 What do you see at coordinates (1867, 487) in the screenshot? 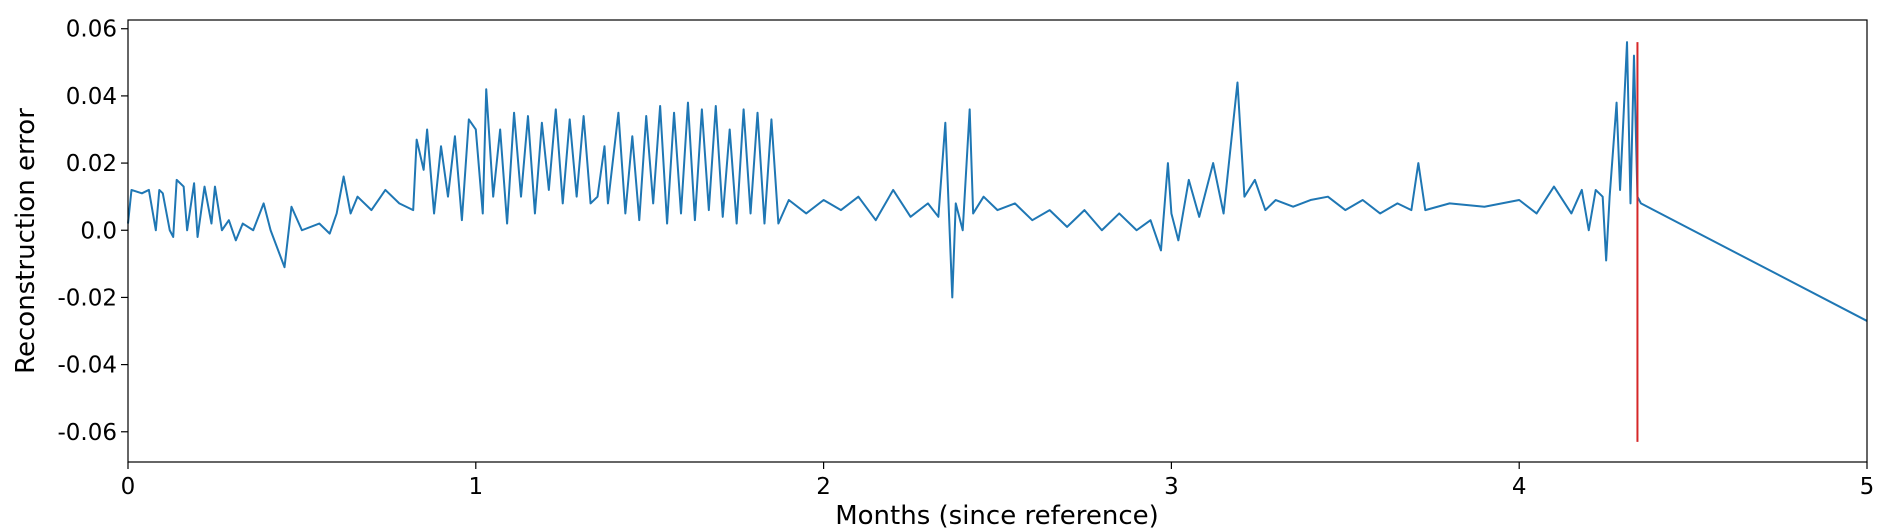
I see `x-tick-label: 5` at bounding box center [1867, 487].